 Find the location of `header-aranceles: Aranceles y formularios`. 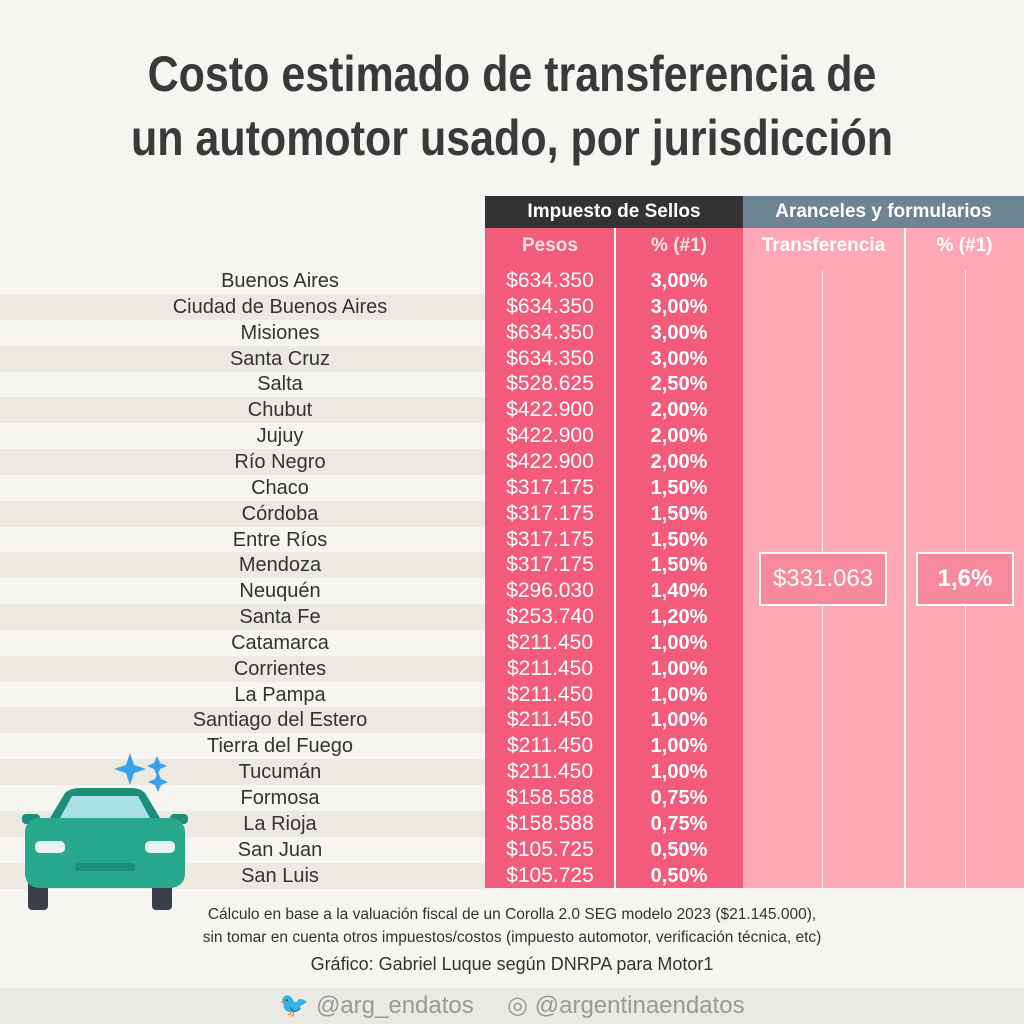

header-aranceles: Aranceles y formularios is located at coordinates (883, 212).